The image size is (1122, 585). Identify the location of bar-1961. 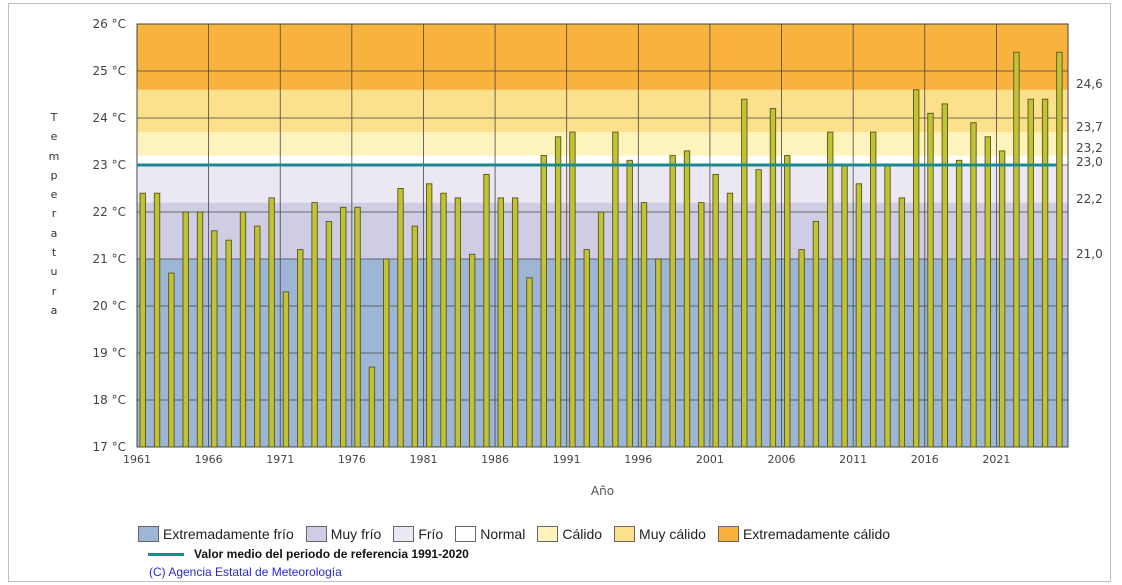
(142, 320).